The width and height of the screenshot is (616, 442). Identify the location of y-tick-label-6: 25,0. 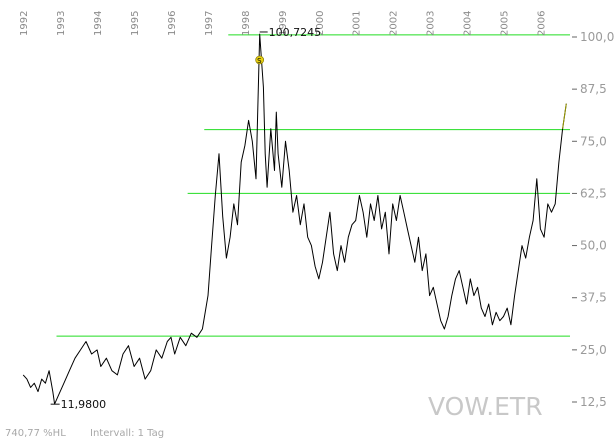
(593, 350).